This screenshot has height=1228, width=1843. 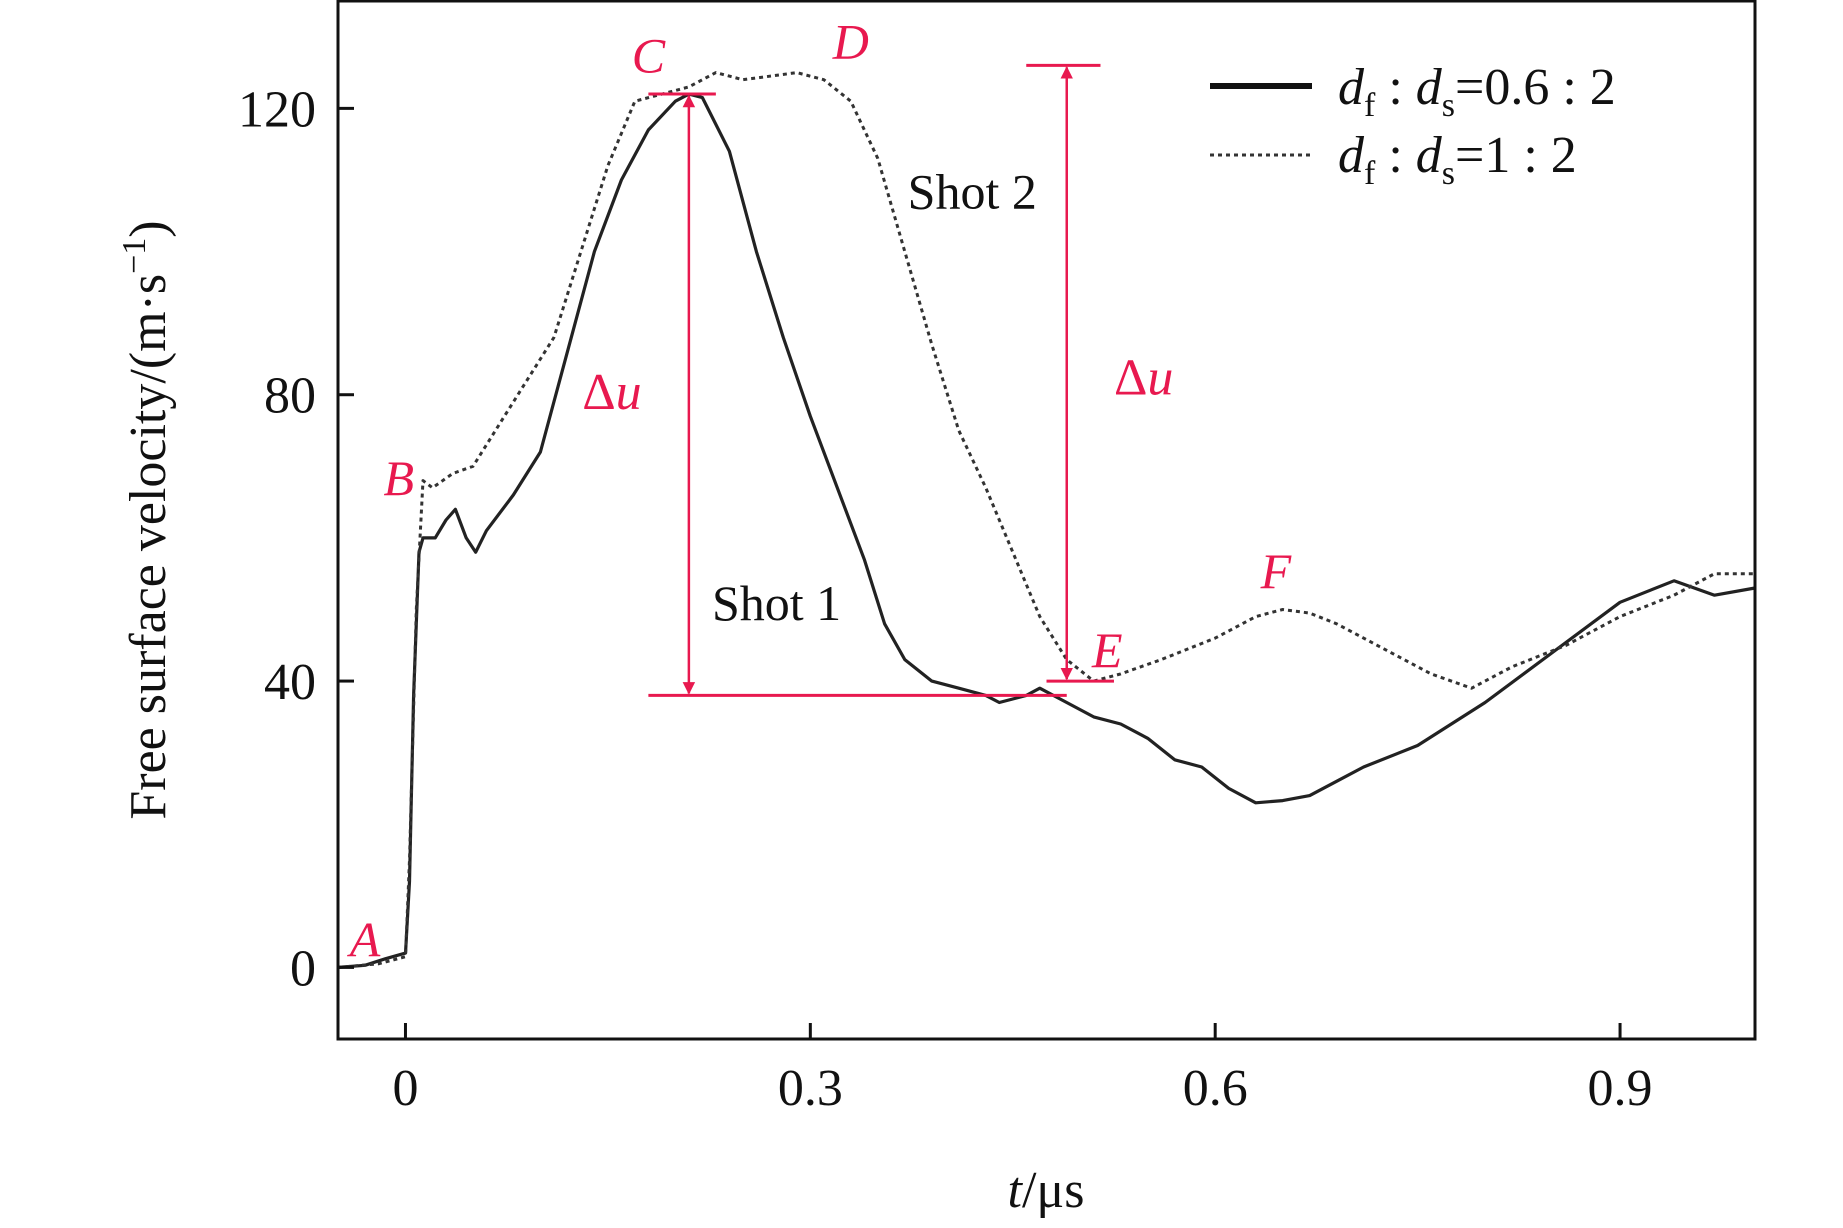 I want to click on y-axis-title: Free surface velocity/(m·s−1), so click(x=146, y=519).